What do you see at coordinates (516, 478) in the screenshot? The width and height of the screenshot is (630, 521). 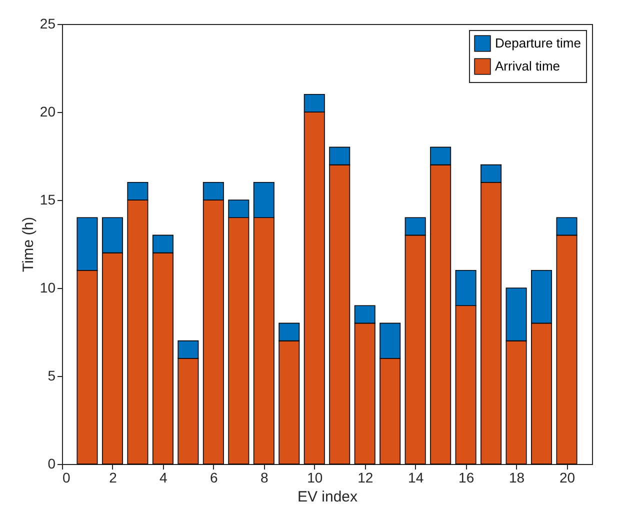 I see `x-tick-label: 18` at bounding box center [516, 478].